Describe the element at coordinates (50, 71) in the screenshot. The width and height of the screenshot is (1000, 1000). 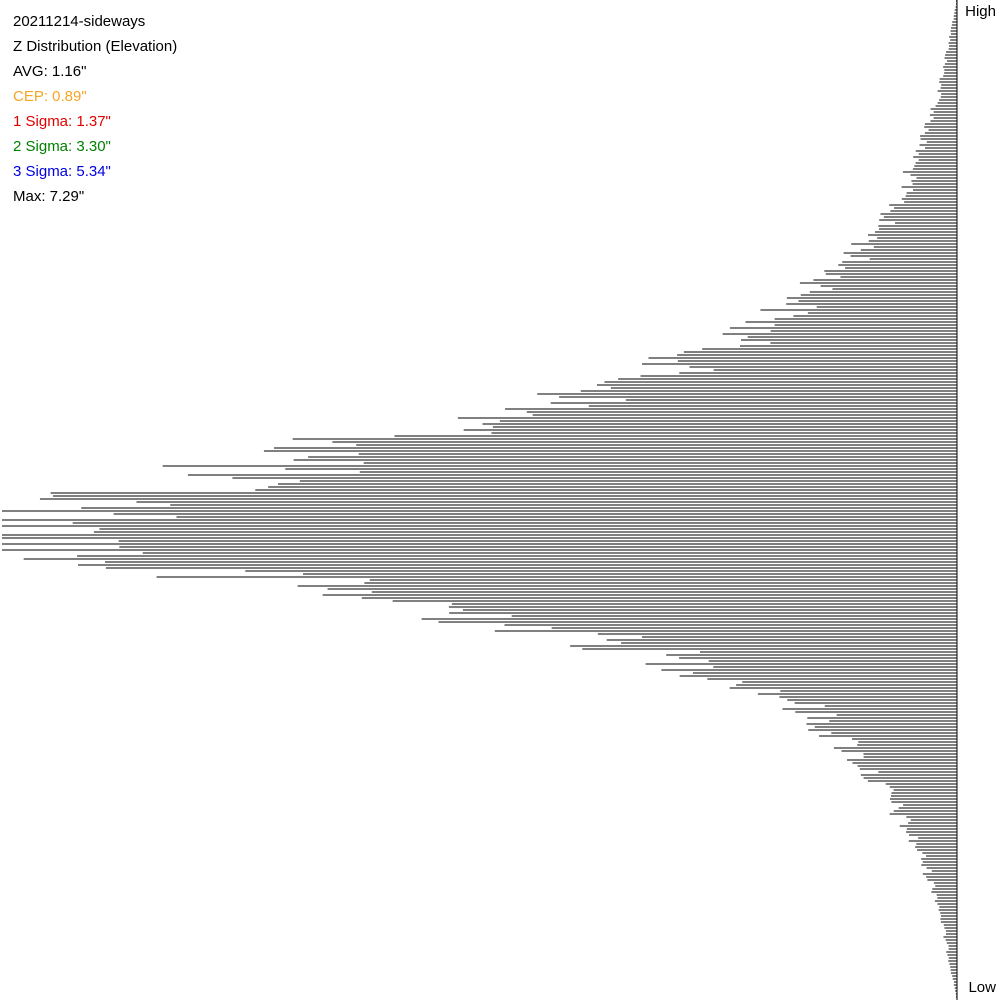
I see `avg-stat: AVG: 1.16"` at that location.